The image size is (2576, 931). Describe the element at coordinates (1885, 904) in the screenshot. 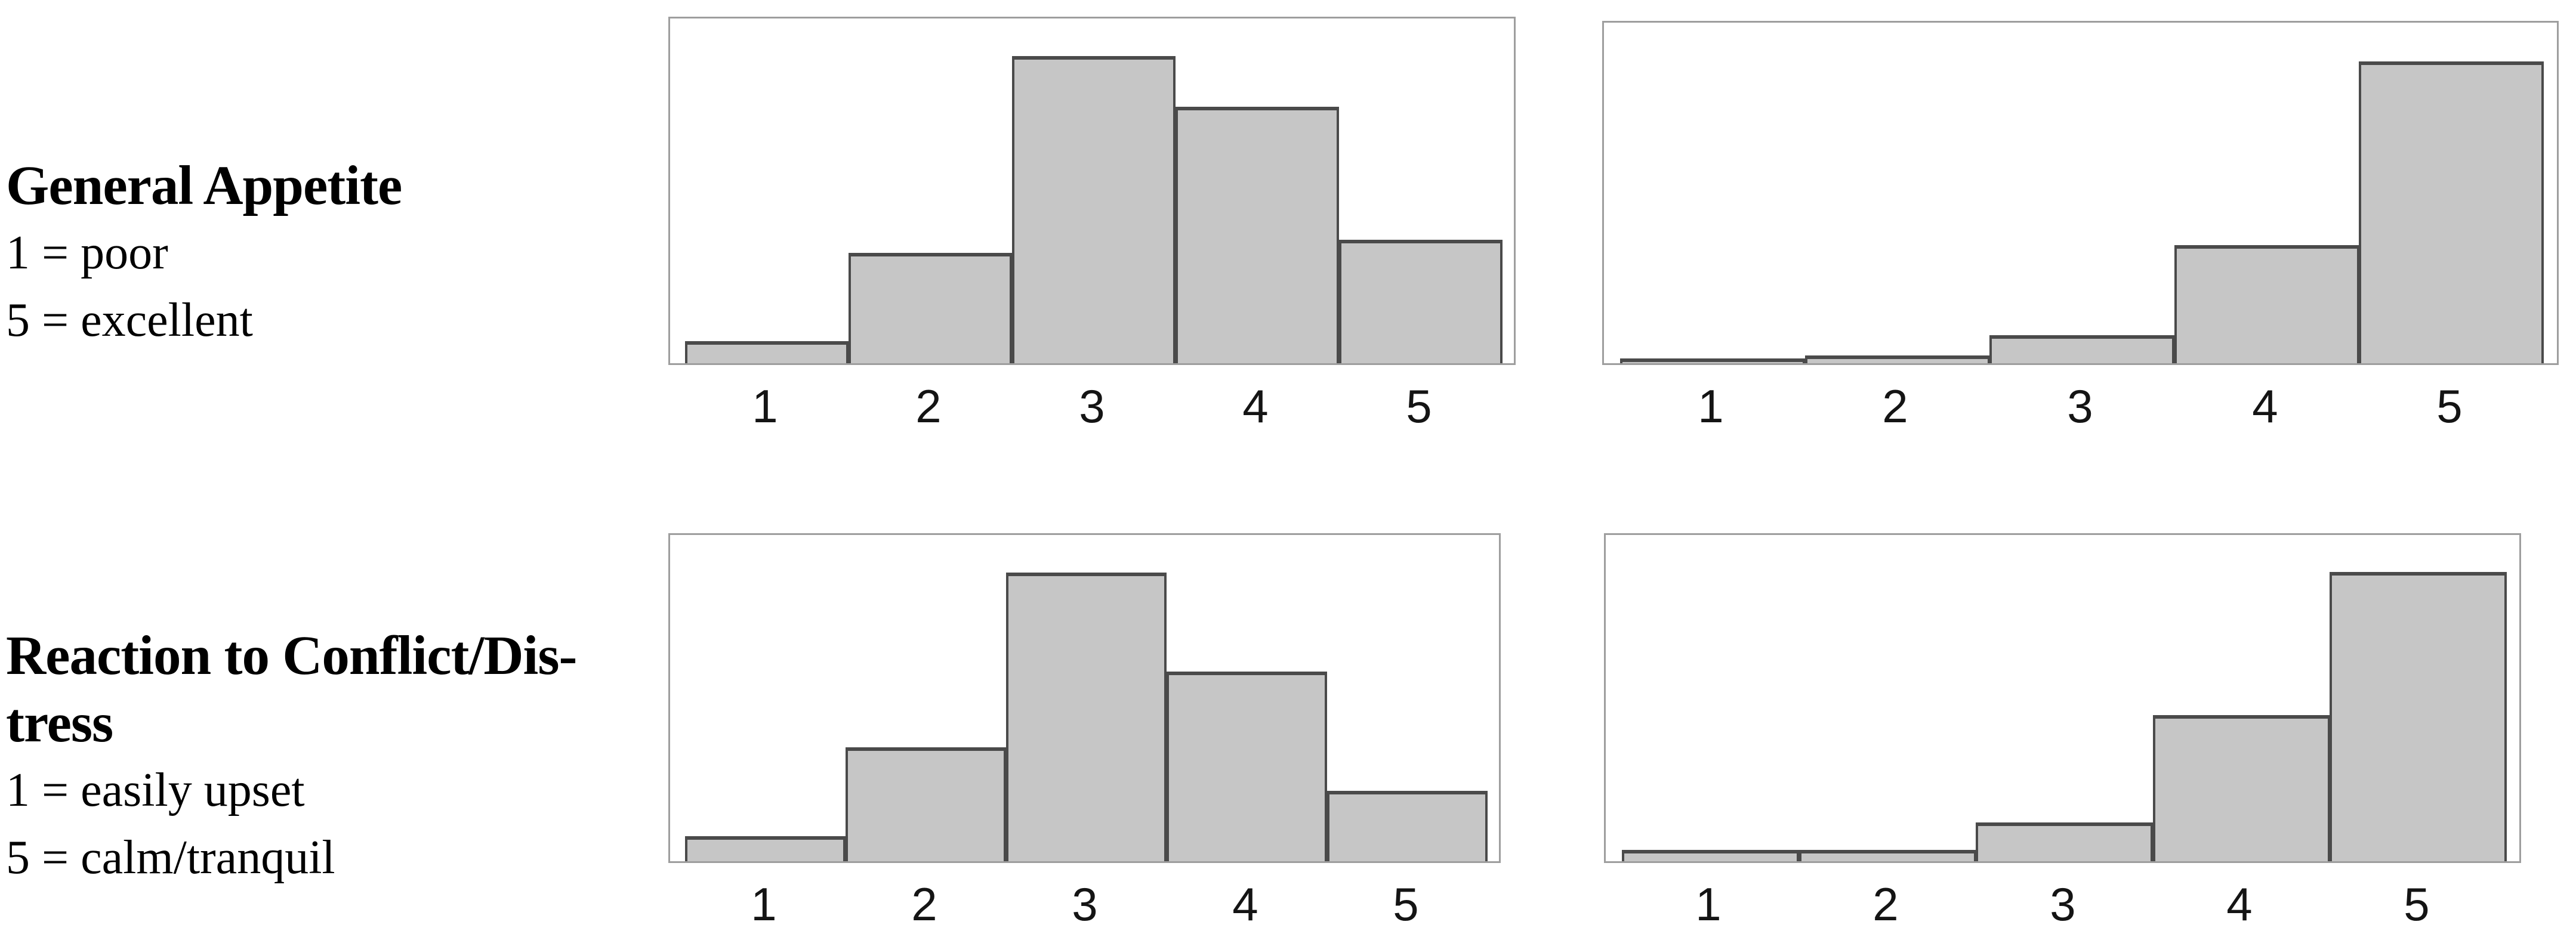

I see `x-tick-reaction-conflict-right-2: 2` at that location.